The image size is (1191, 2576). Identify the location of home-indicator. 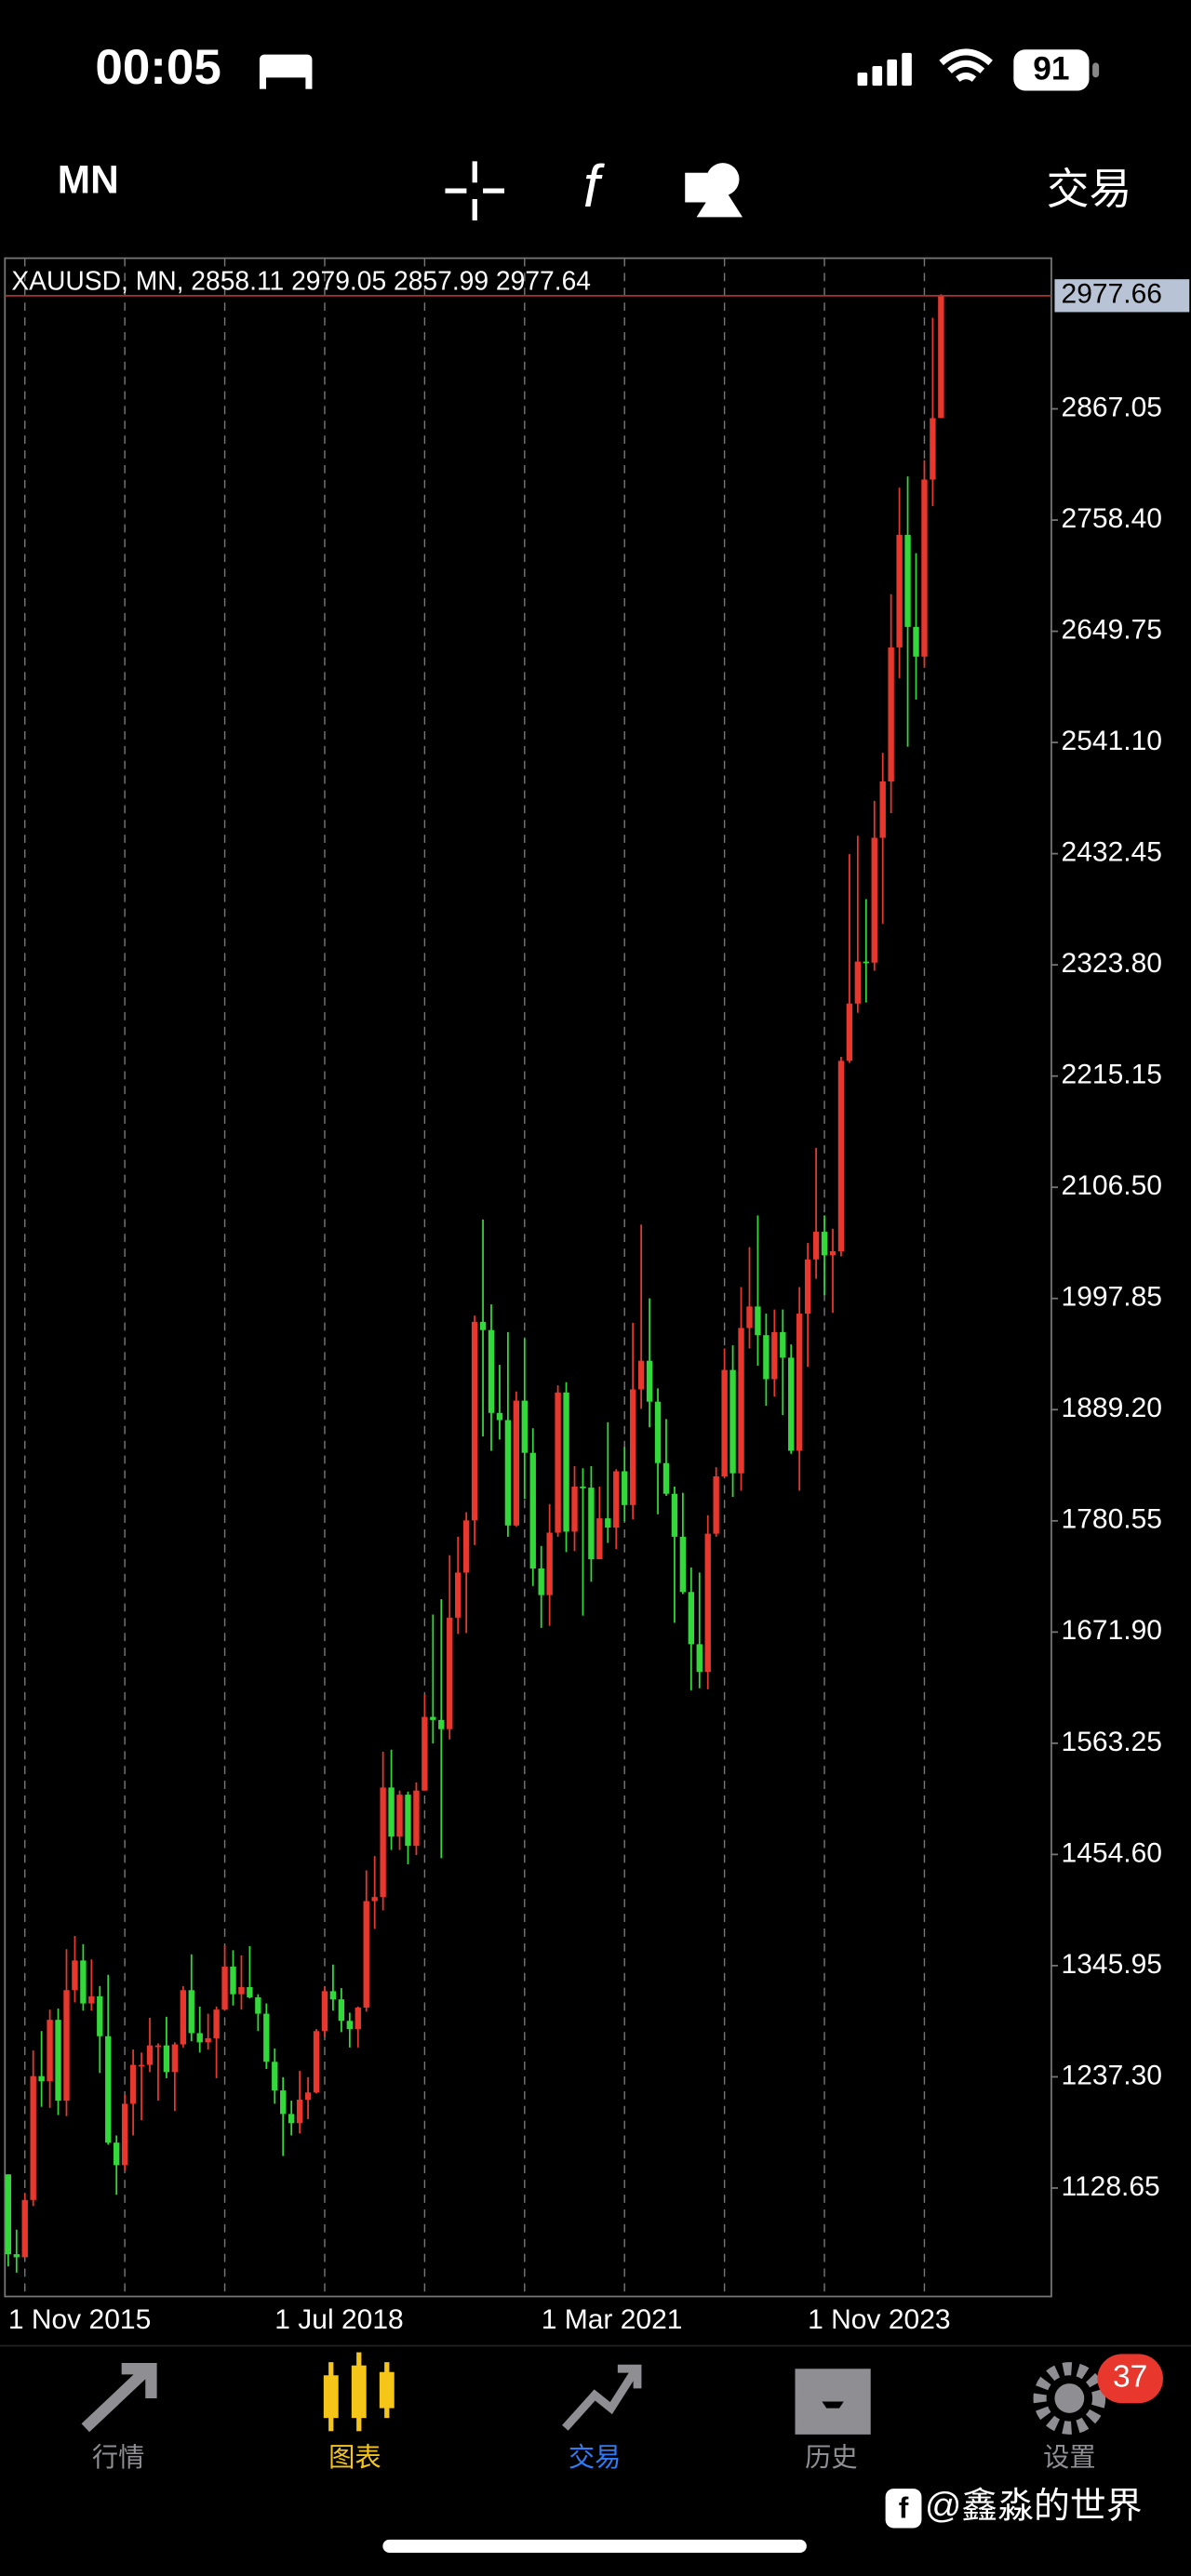
(594, 2546).